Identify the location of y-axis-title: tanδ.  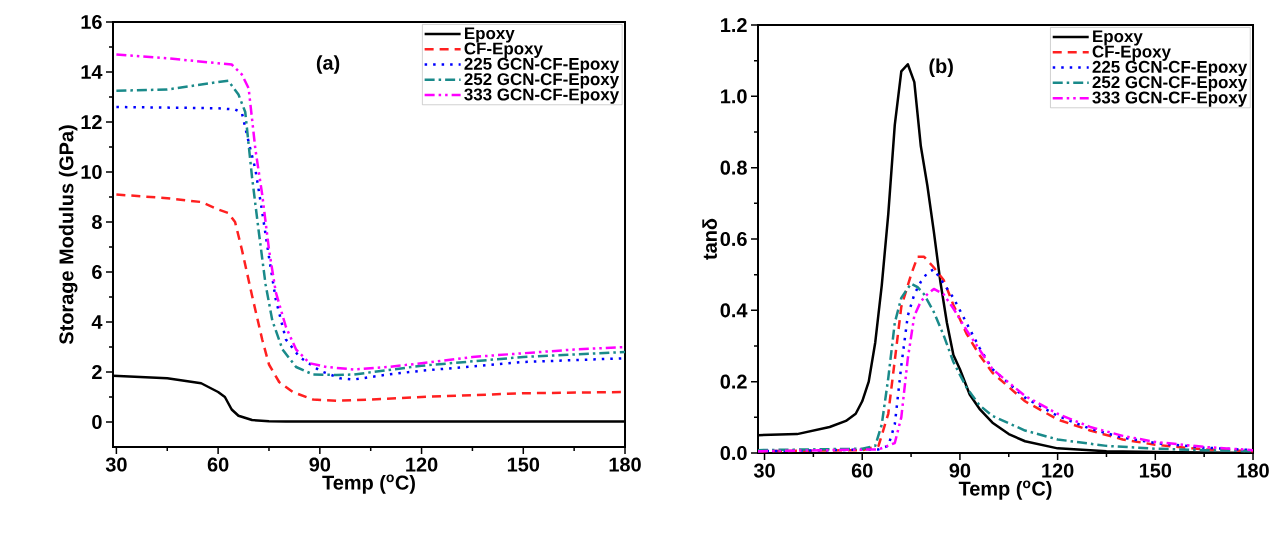
(709, 239).